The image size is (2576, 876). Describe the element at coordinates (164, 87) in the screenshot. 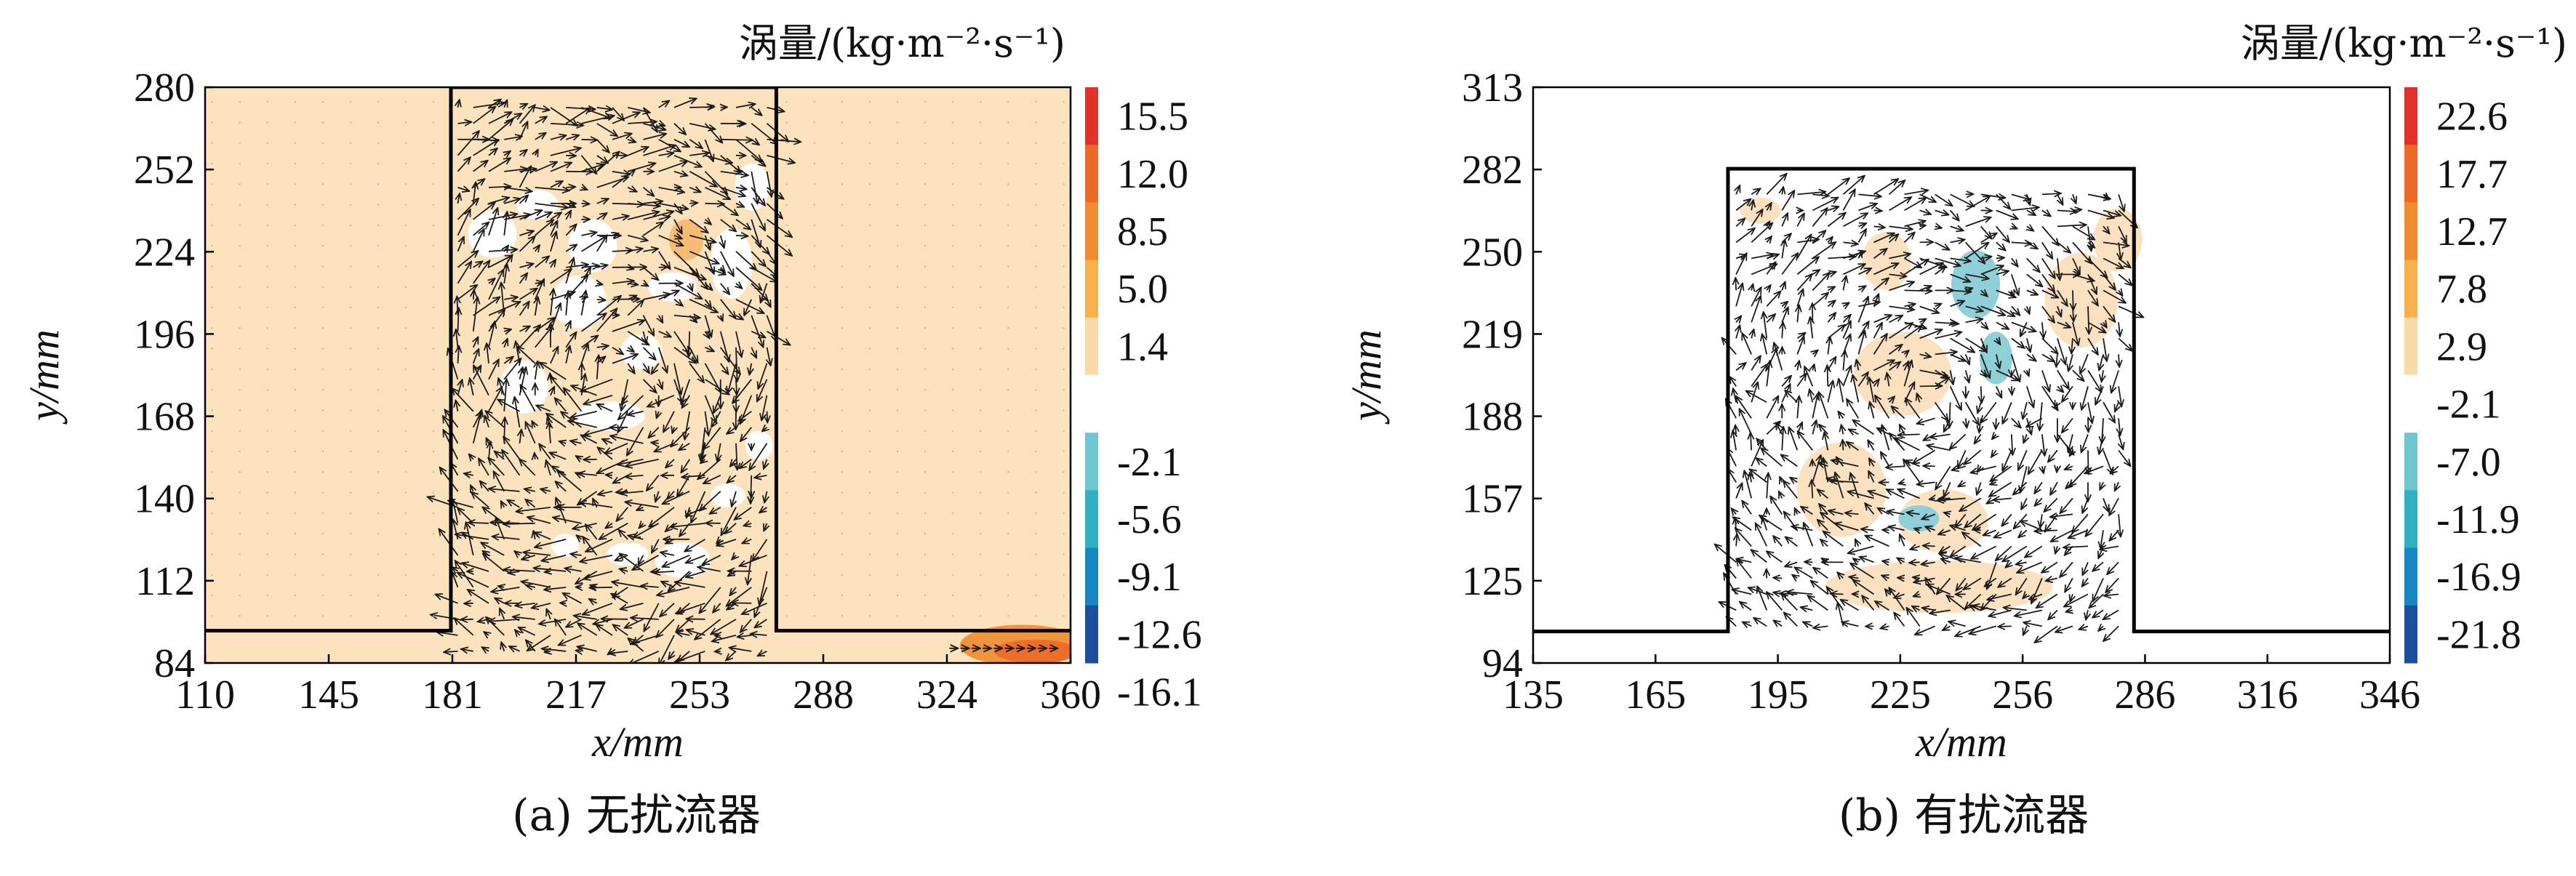

I see `y-tick-label: 280` at that location.